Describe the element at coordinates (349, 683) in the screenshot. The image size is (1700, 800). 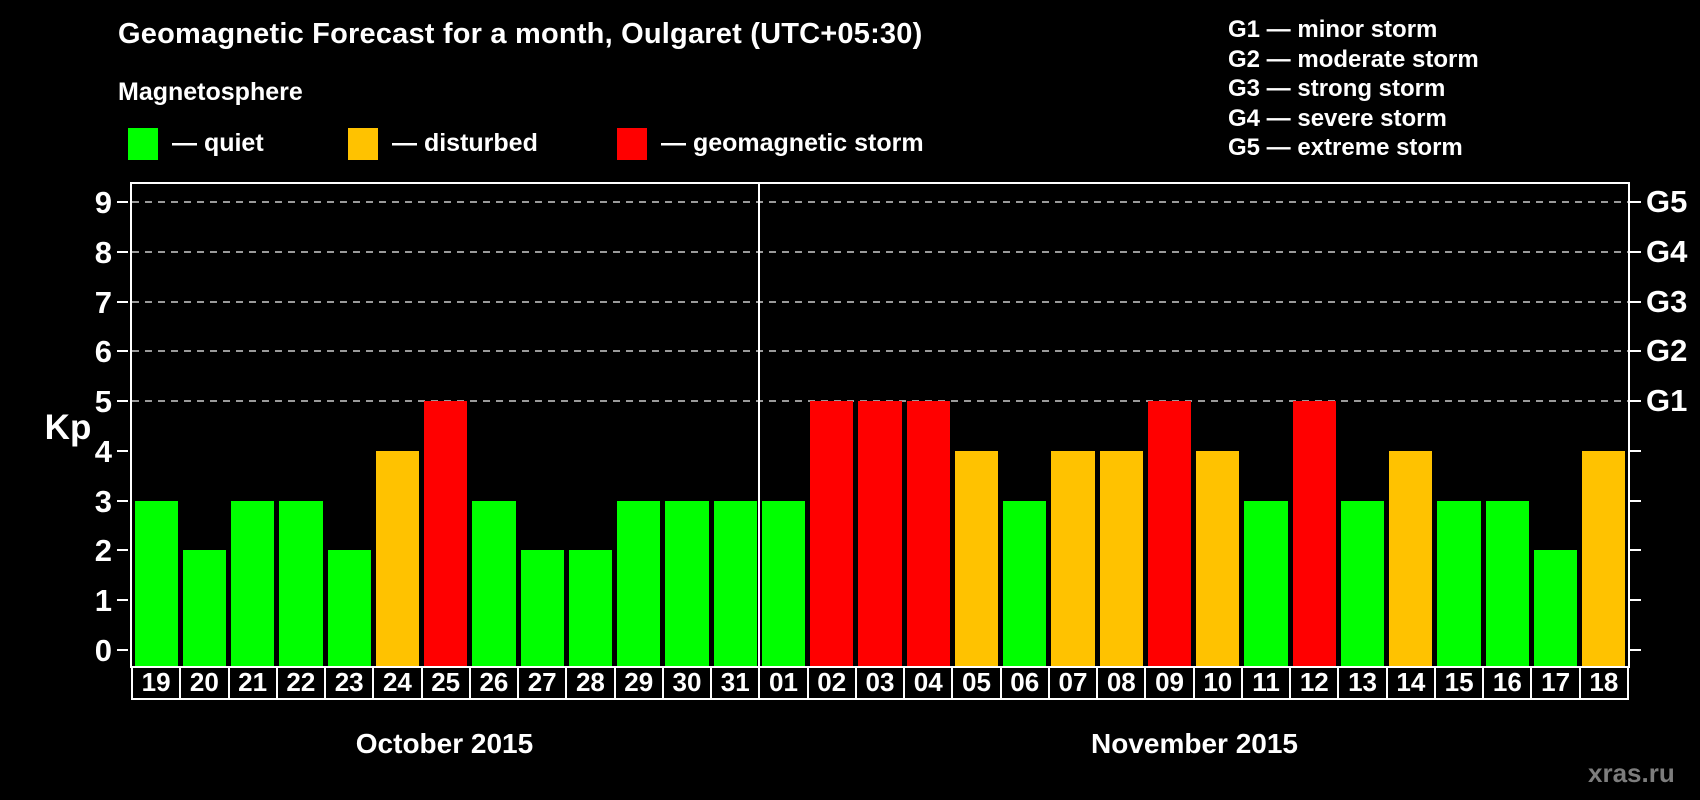
I see `date-cell-october-23: 23` at that location.